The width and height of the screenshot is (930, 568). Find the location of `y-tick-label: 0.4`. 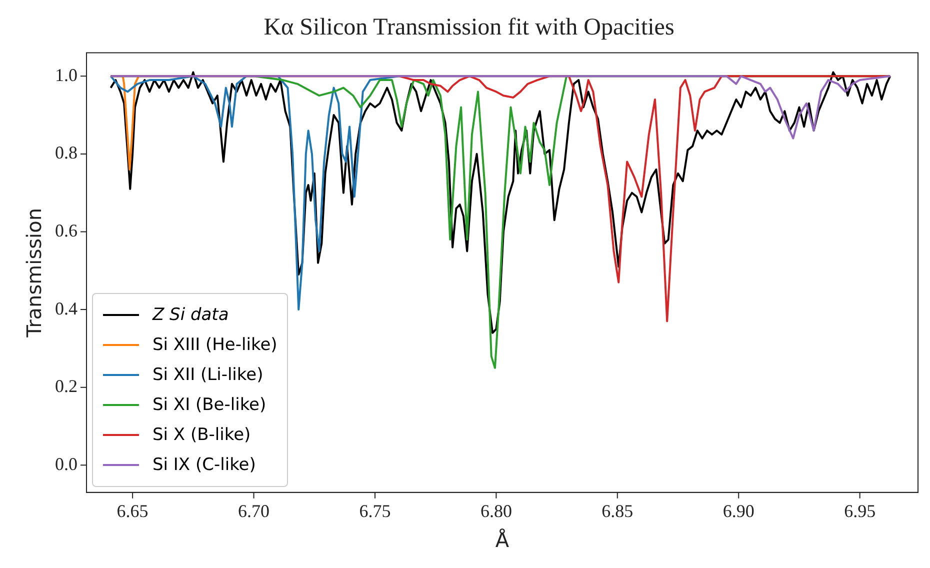

y-tick-label: 0.4 is located at coordinates (66, 308).